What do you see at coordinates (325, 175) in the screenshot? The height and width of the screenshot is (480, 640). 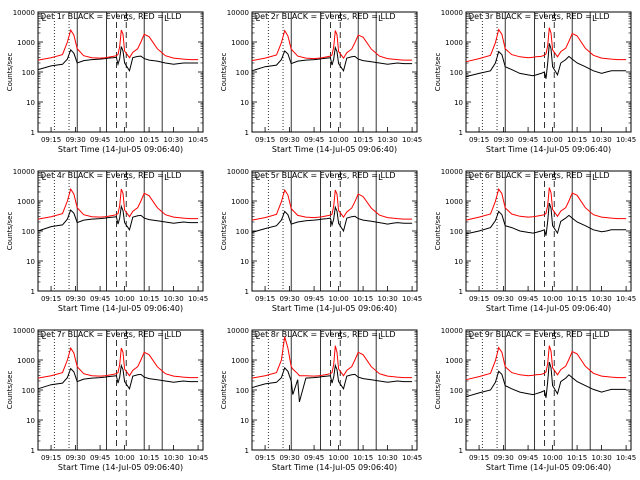 I see `panel-title: Det 5r BLACK = Events, RED = LLD` at bounding box center [325, 175].